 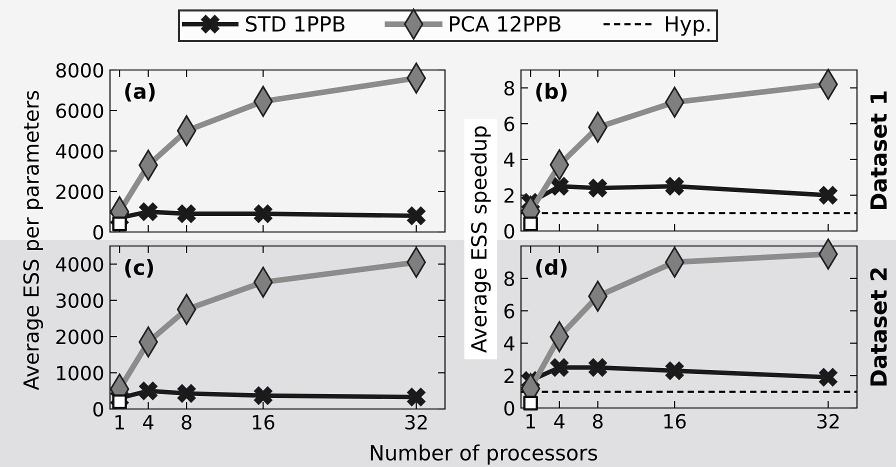 What do you see at coordinates (505, 24) in the screenshot?
I see `legend-label: PCA 12PPB` at bounding box center [505, 24].